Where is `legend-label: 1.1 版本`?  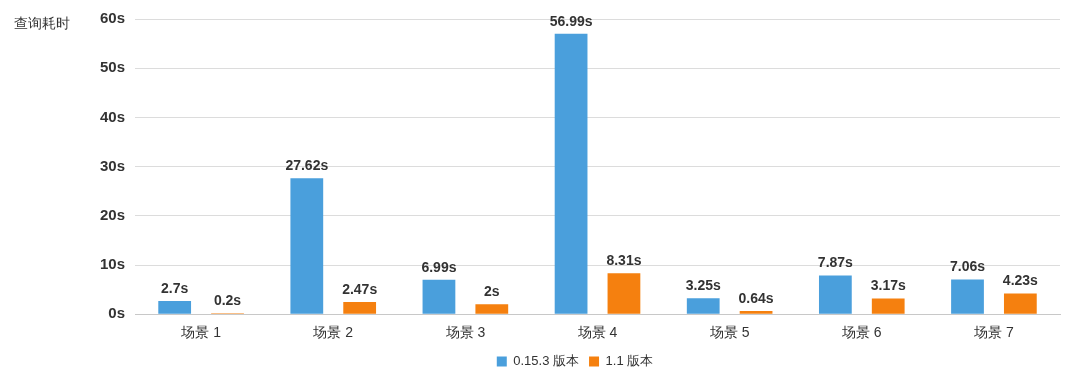 legend-label: 1.1 版本 is located at coordinates (629, 361).